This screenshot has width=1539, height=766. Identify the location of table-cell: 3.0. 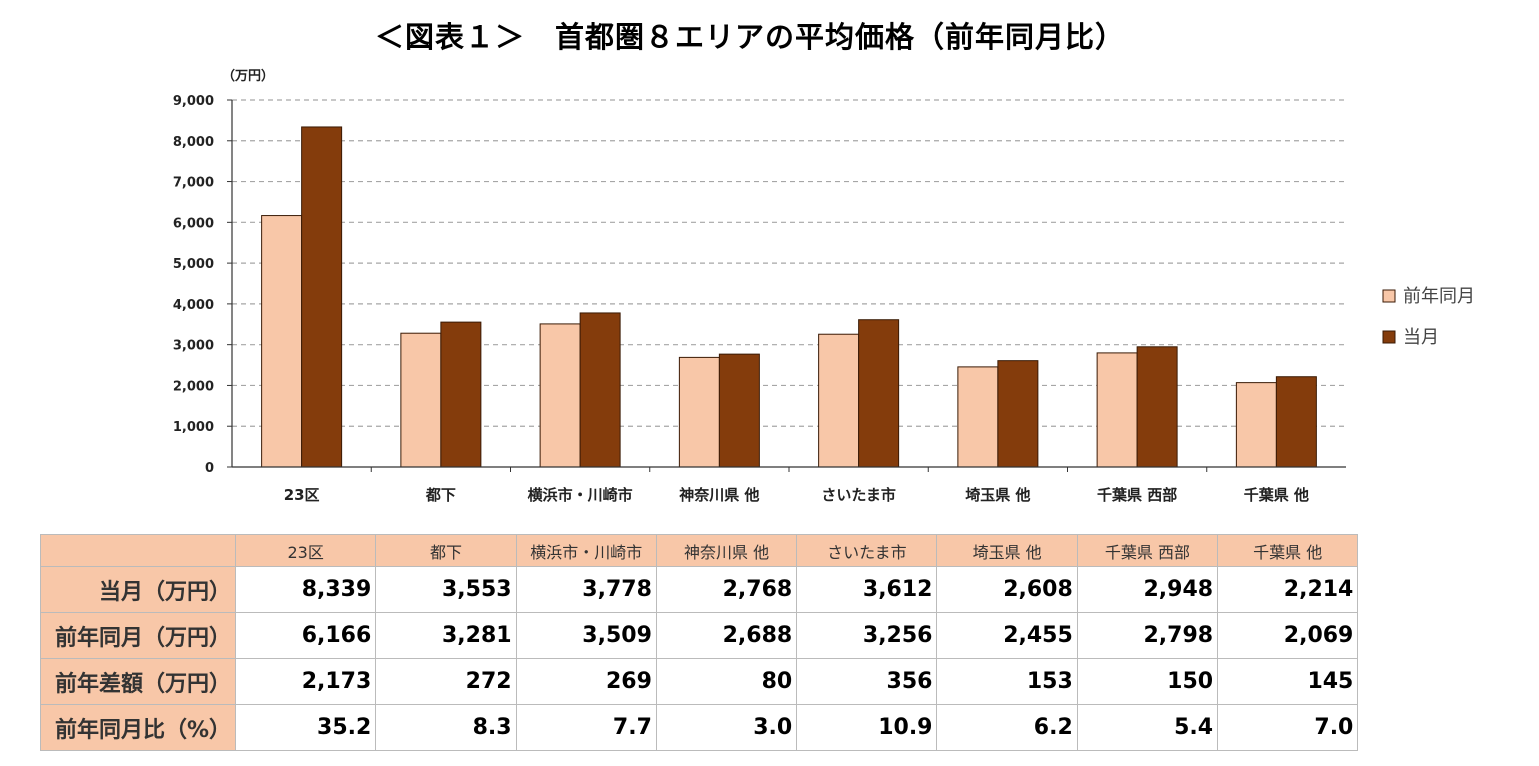
(726, 727).